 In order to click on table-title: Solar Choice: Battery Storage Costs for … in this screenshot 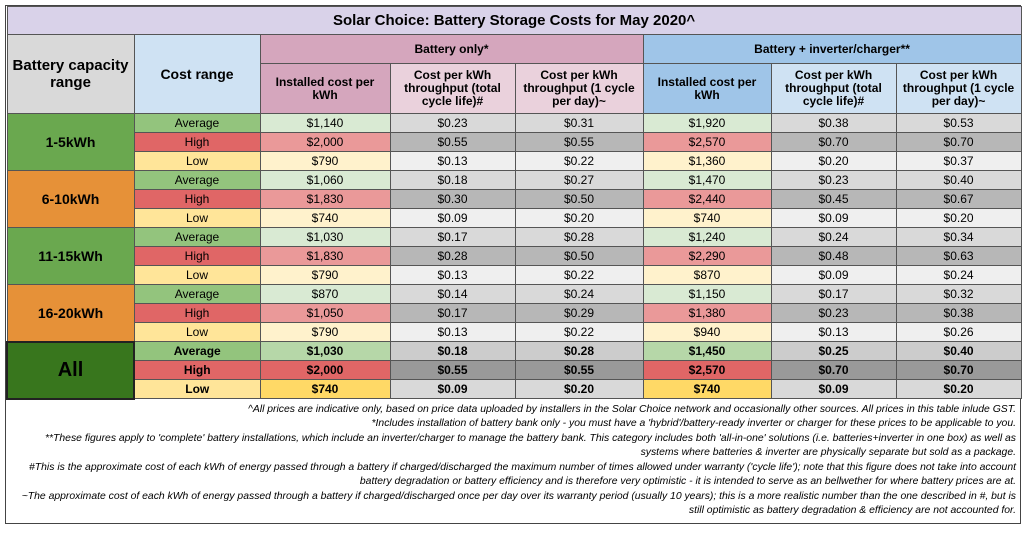, I will do `click(514, 20)`.